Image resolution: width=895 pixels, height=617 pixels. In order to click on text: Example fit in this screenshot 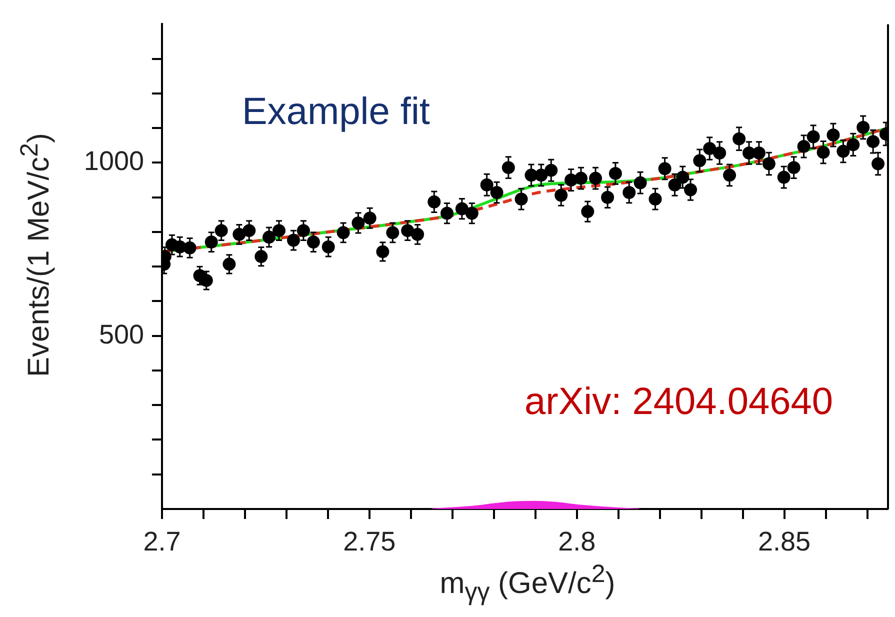, I will do `click(336, 112)`.